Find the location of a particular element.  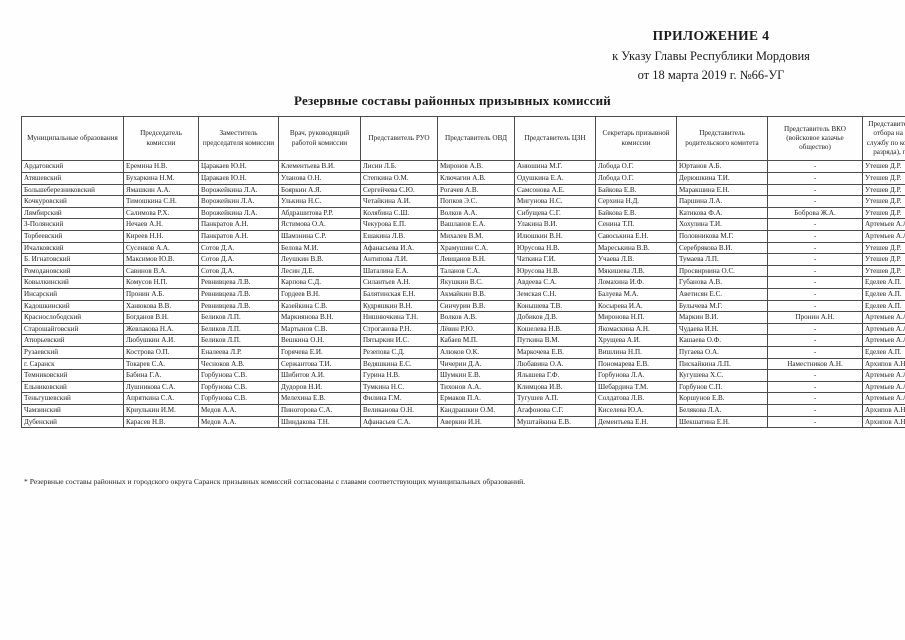

table-cell: Акмайкин В.В. is located at coordinates (476, 294).